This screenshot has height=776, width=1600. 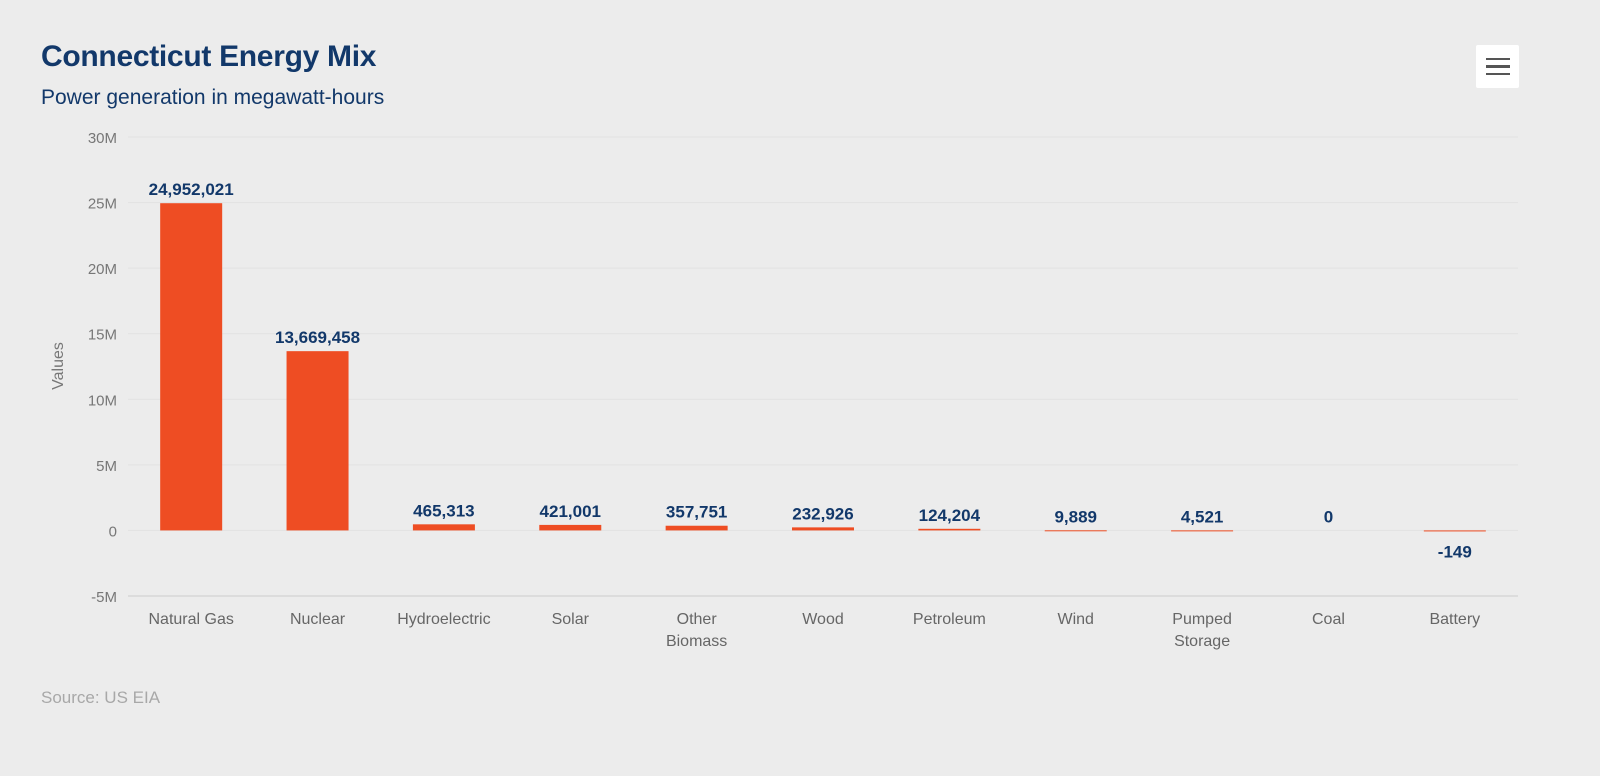 I want to click on y-tick-label: 0, so click(x=113, y=531).